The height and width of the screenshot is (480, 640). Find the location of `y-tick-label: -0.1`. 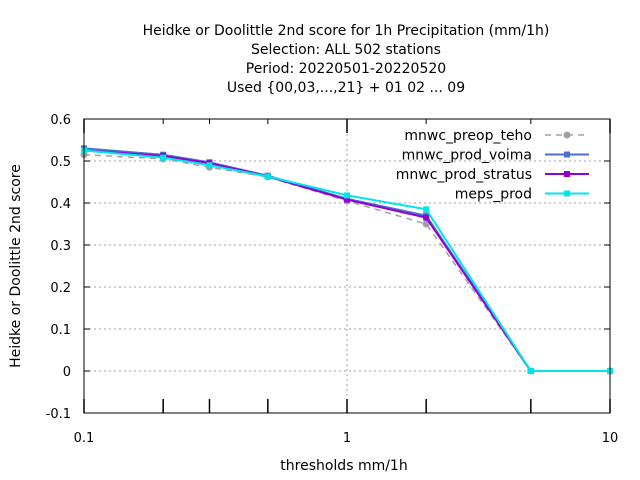

y-tick-label: -0.1 is located at coordinates (58, 414).